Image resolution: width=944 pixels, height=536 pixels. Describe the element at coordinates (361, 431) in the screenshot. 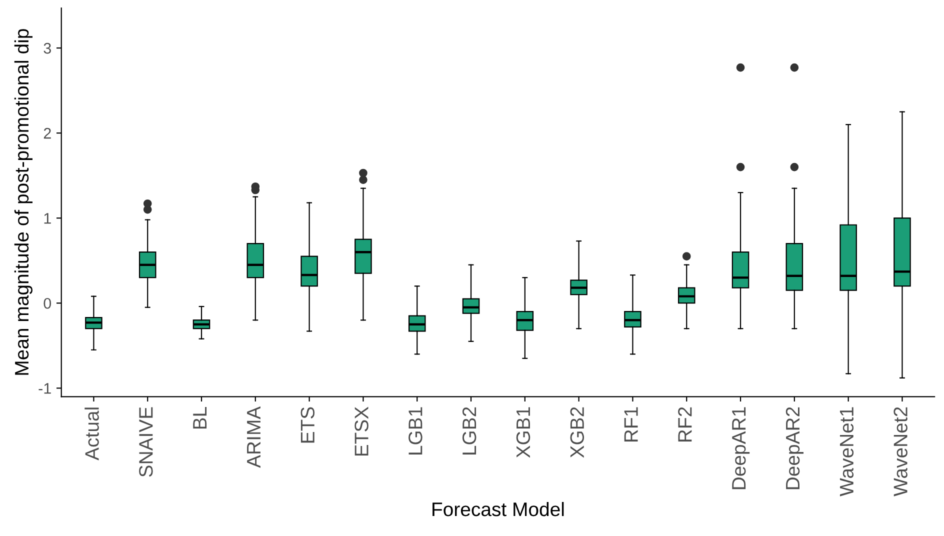

I see `x-tick-label: ETSX` at that location.